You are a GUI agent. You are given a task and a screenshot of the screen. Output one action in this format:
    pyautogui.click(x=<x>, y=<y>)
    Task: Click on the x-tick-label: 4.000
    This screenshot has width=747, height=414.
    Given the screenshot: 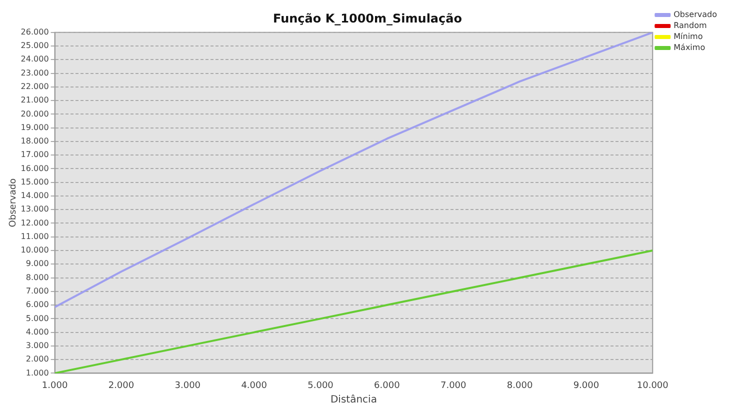 What is the action you would take?
    pyautogui.click(x=254, y=385)
    